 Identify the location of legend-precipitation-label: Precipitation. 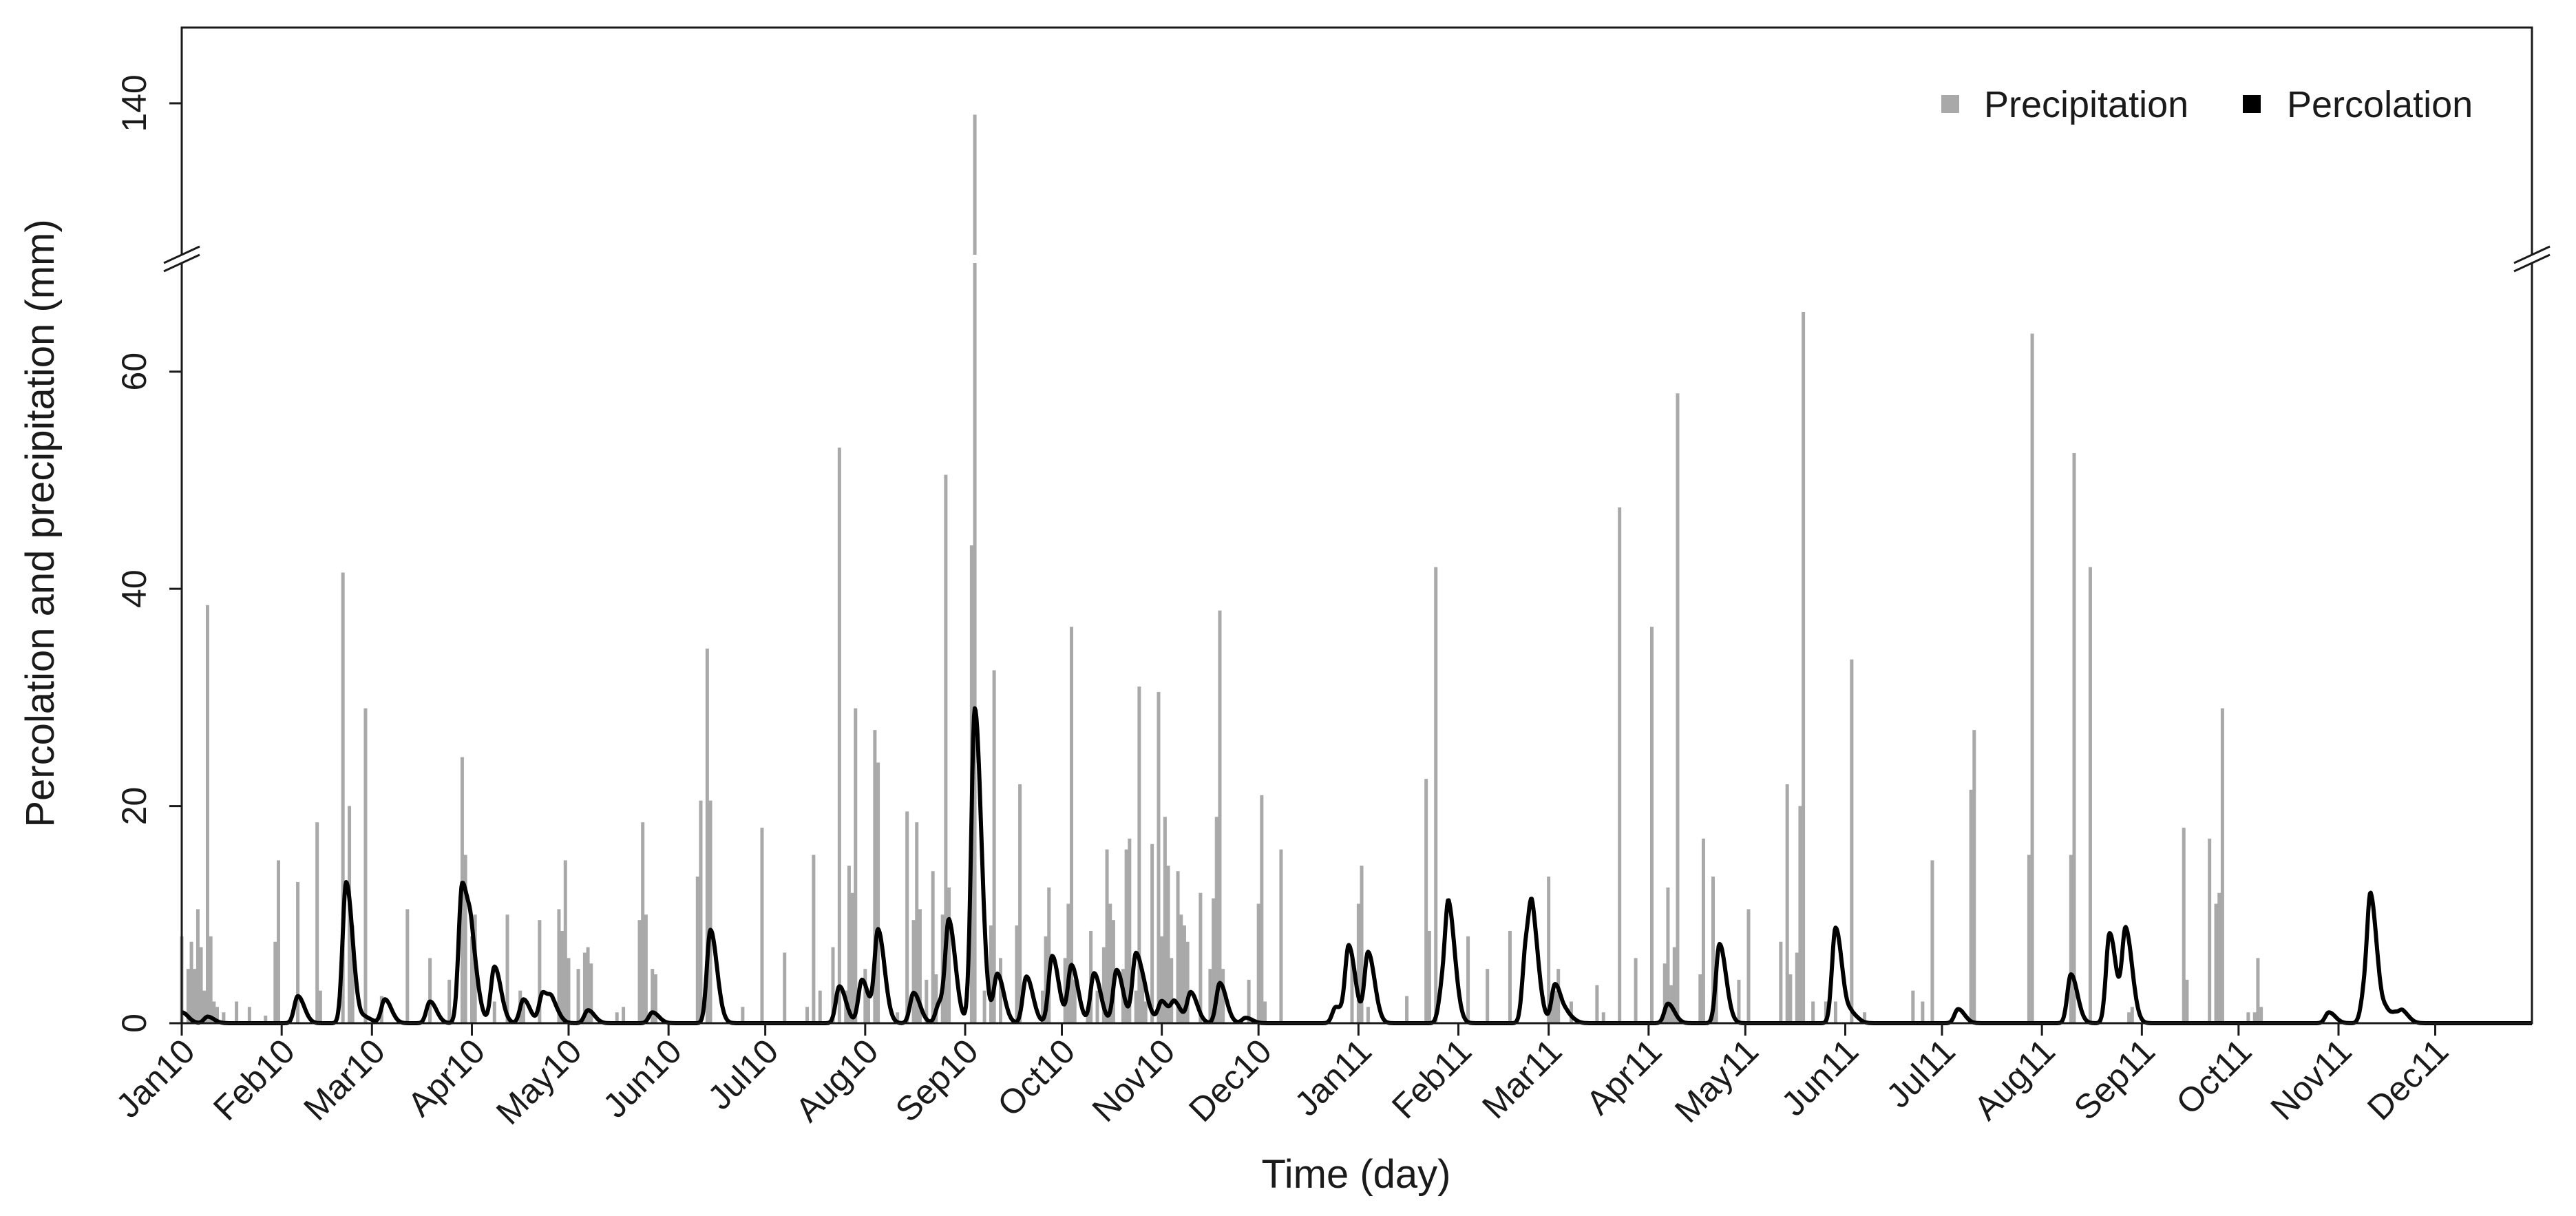
(2086, 104).